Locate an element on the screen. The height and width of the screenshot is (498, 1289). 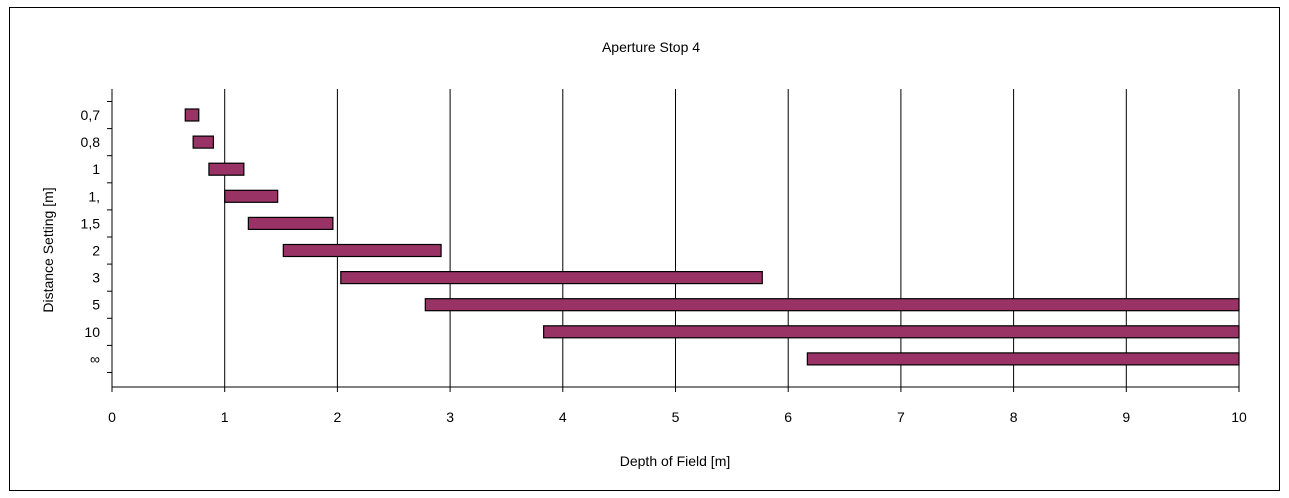
y-tick-label: 2 is located at coordinates (96, 251).